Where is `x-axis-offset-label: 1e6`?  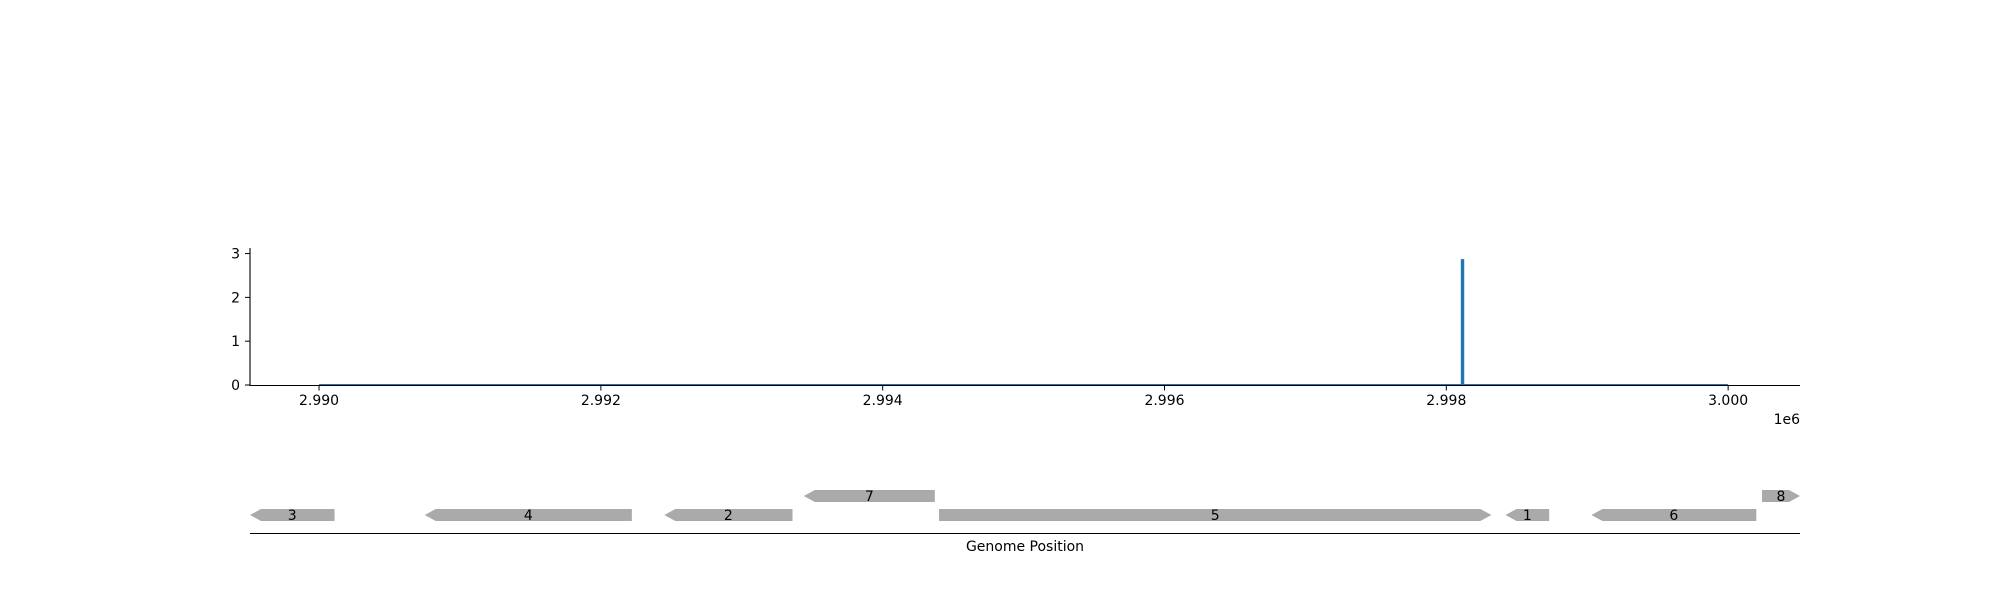 x-axis-offset-label: 1e6 is located at coordinates (1787, 420).